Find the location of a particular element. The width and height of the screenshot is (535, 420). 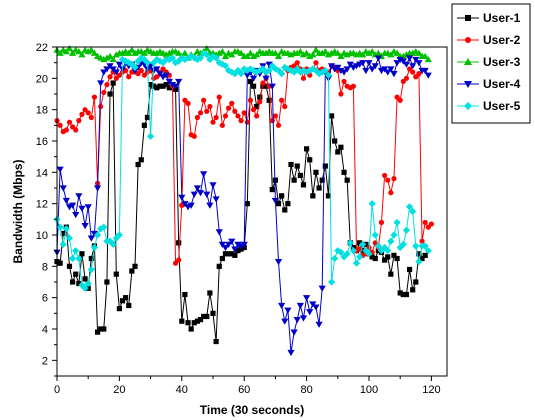

x-tick-label: 100 is located at coordinates (369, 390).